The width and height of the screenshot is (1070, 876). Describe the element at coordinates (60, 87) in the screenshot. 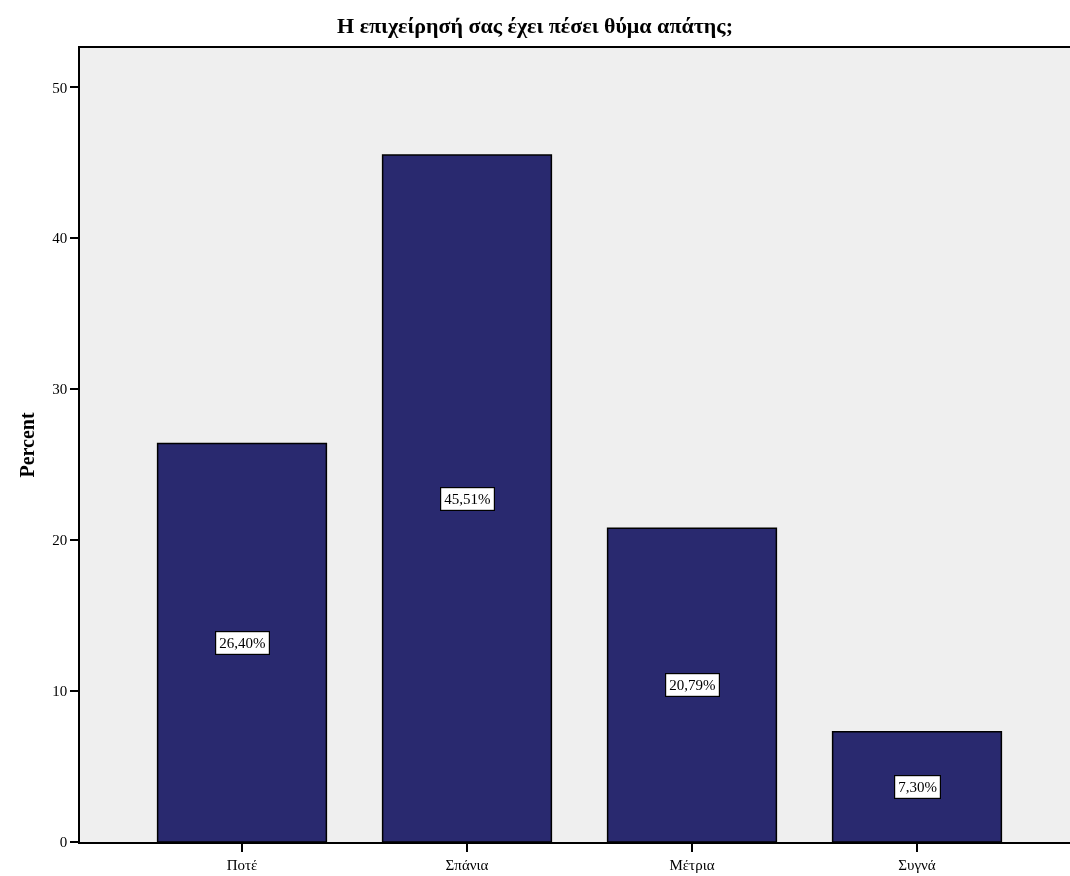

I see `y-tick-label: 50` at that location.